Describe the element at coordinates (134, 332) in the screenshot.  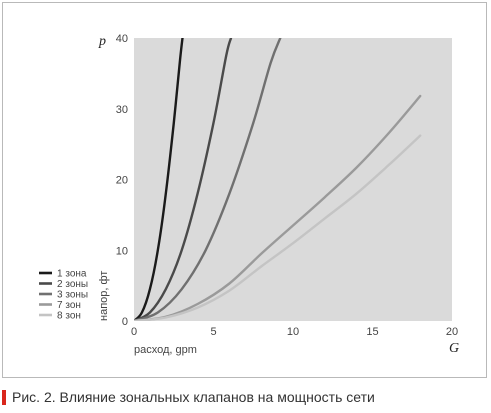
I see `x-tick-label: 0` at that location.